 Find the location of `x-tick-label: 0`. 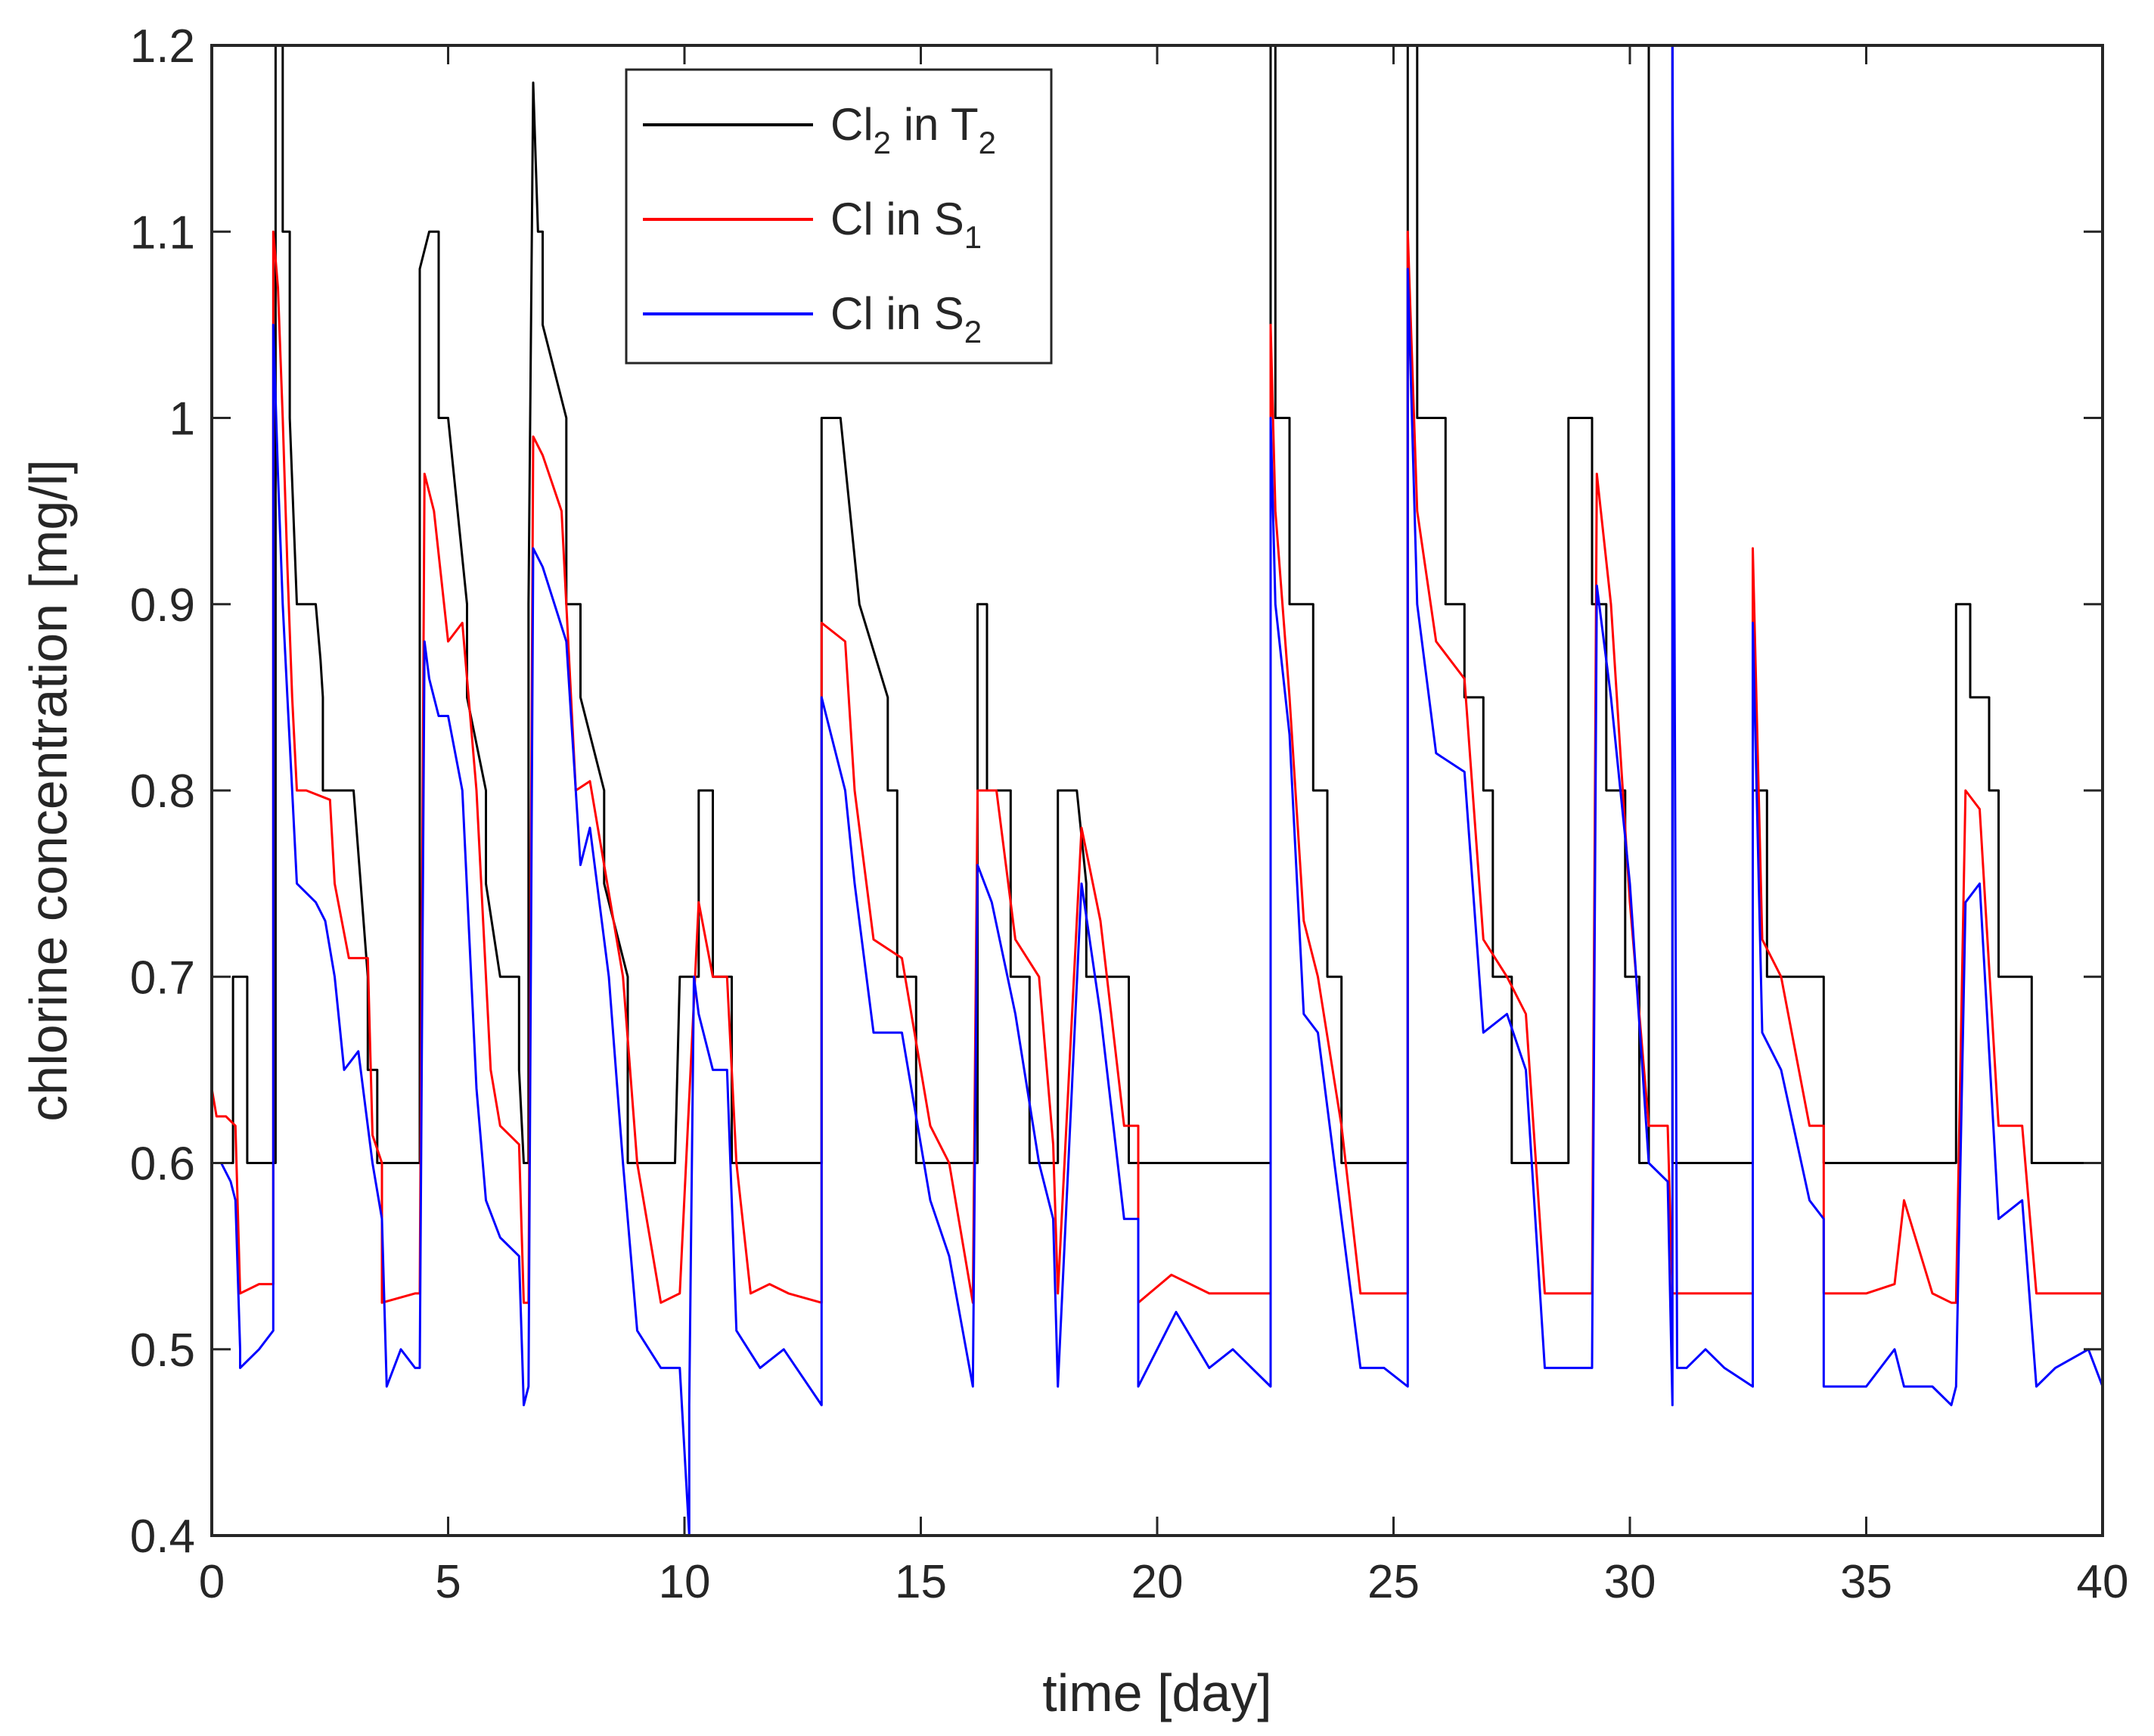

x-tick-label: 0 is located at coordinates (212, 1582).